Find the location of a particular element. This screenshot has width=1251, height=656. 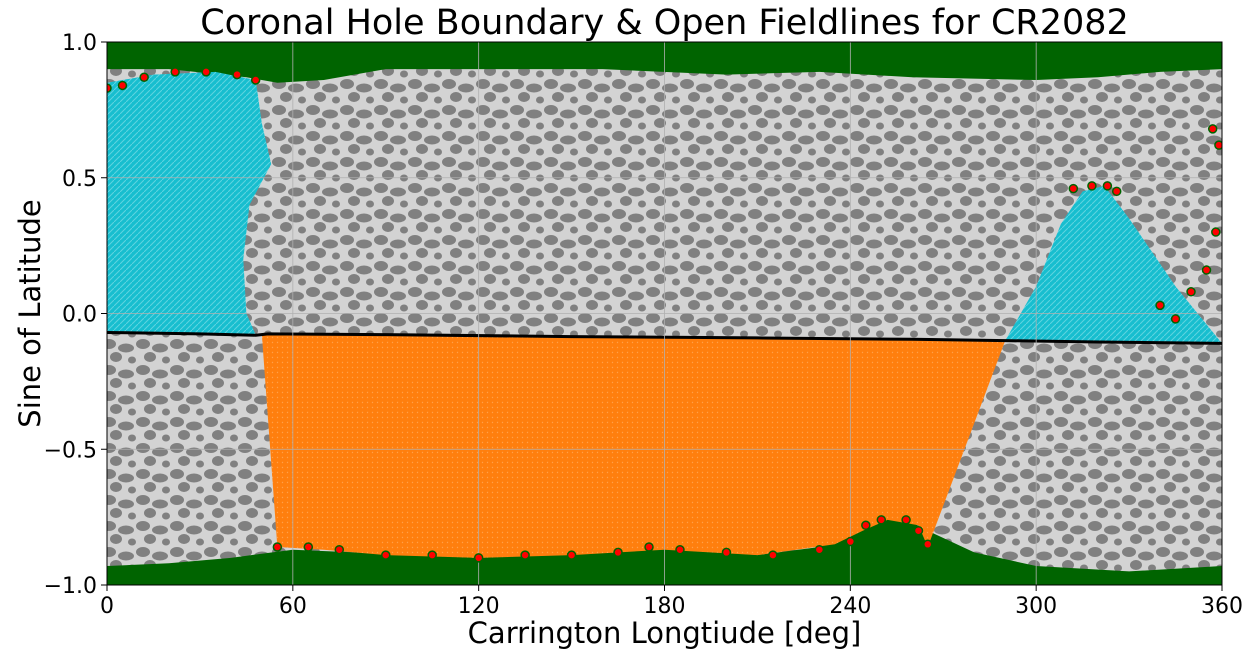

x-axis-ticks: 0 60 120 180 240 300 360 is located at coordinates (671, 602).